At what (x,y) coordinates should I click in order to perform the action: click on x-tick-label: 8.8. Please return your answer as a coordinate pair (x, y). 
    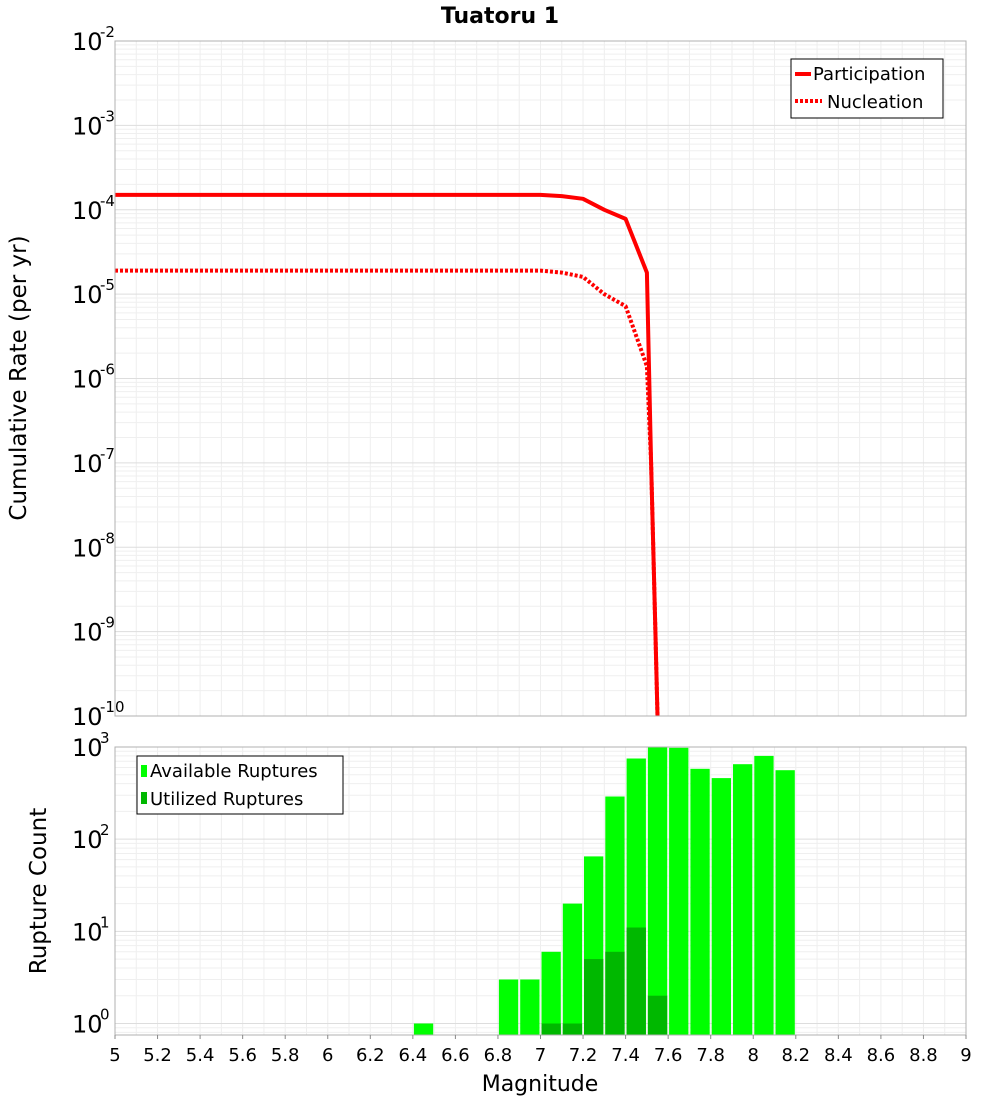
    Looking at the image, I should click on (923, 1055).